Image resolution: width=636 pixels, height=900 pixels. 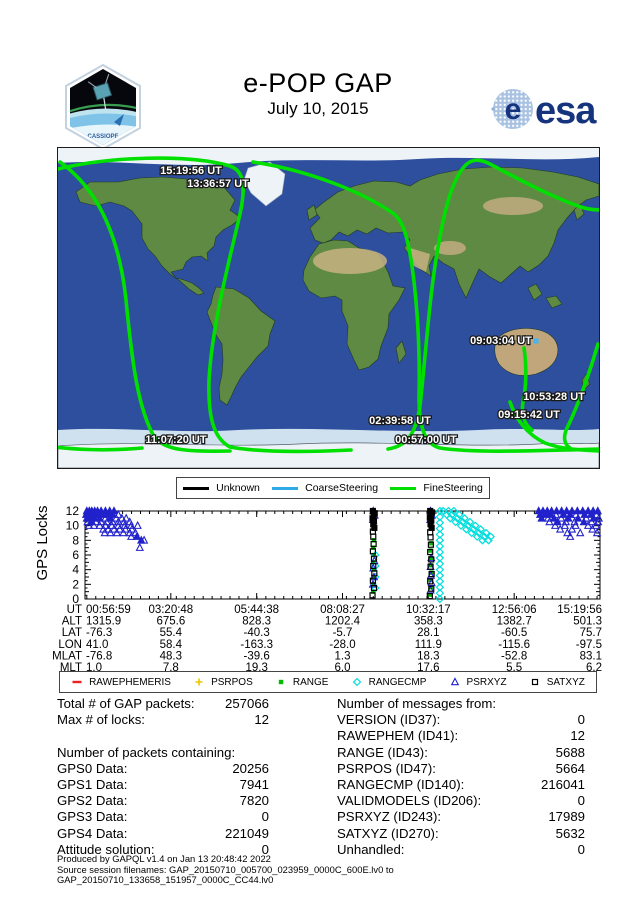 What do you see at coordinates (428, 633) in the screenshot?
I see `axis-value: 28.1` at bounding box center [428, 633].